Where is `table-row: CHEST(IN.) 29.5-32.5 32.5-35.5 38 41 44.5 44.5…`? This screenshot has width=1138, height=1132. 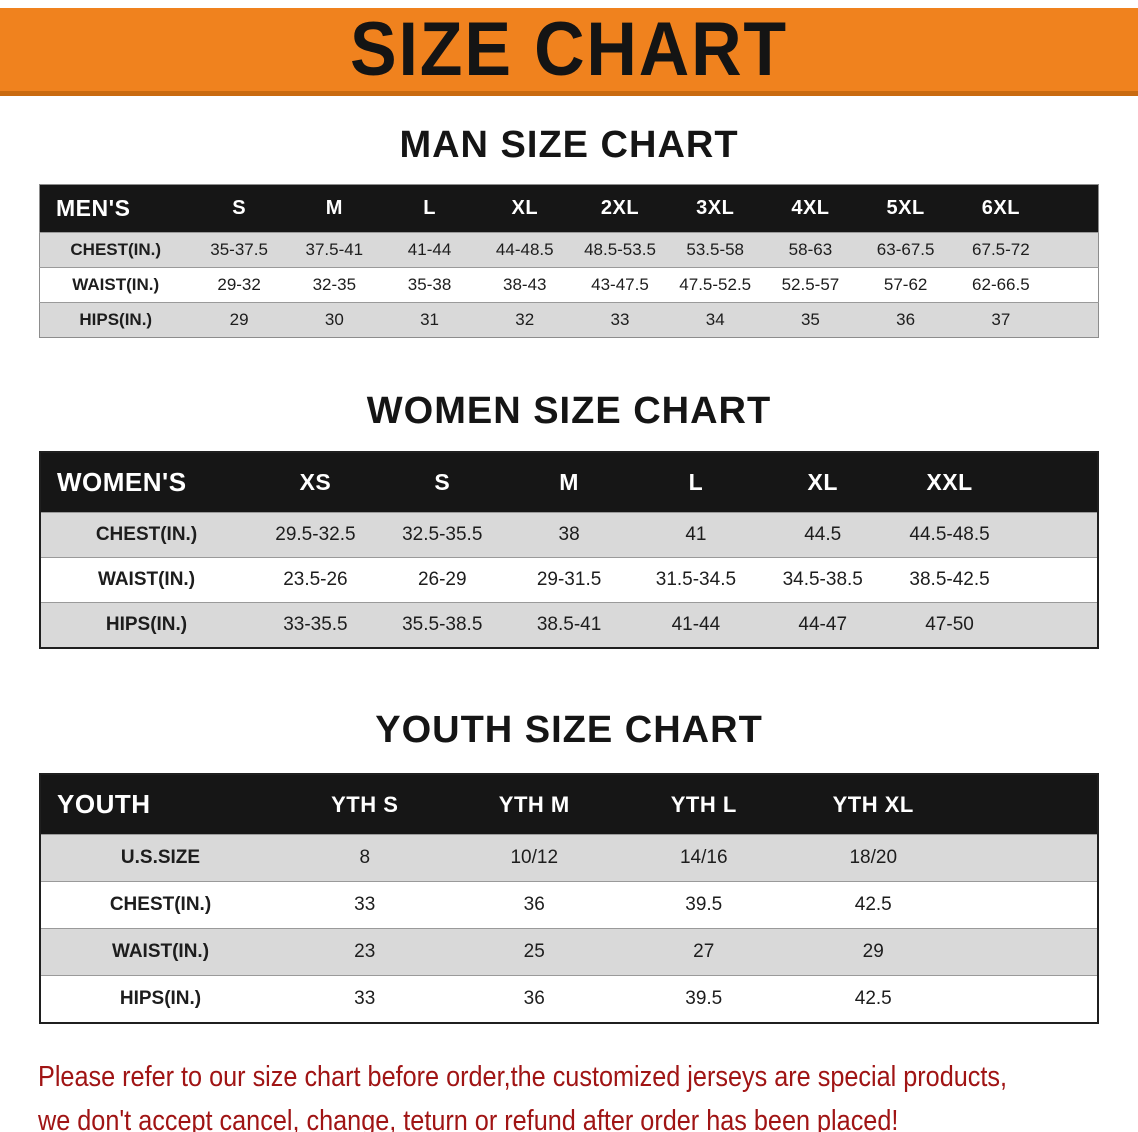 table-row: CHEST(IN.) 29.5-32.5 32.5-35.5 38 41 44.5 44.5… is located at coordinates (569, 535).